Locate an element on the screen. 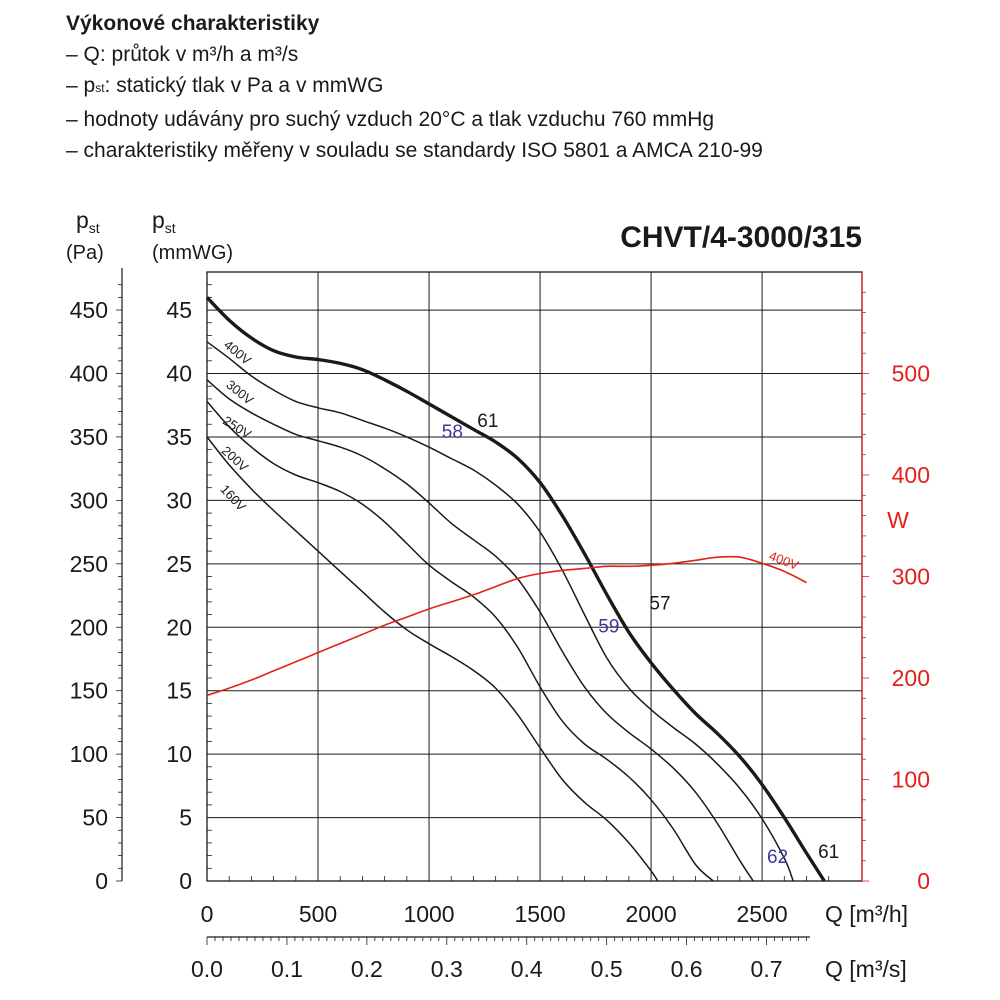 This screenshot has height=1000, width=1000. chart-title: CHVT/4-3000/315 is located at coordinates (741, 237).